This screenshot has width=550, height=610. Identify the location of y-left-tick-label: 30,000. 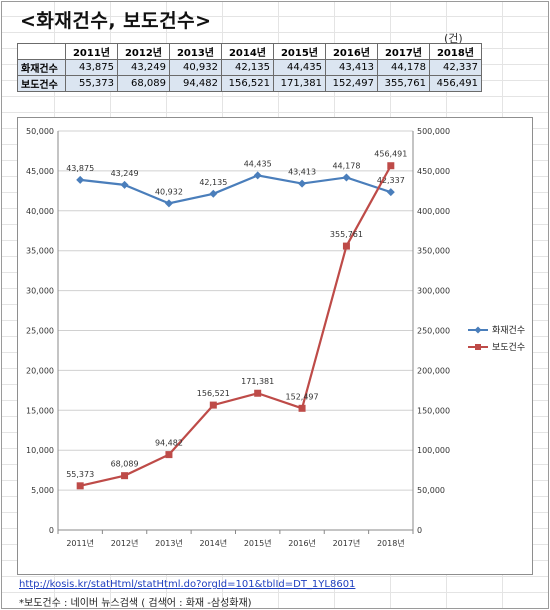
(40, 291).